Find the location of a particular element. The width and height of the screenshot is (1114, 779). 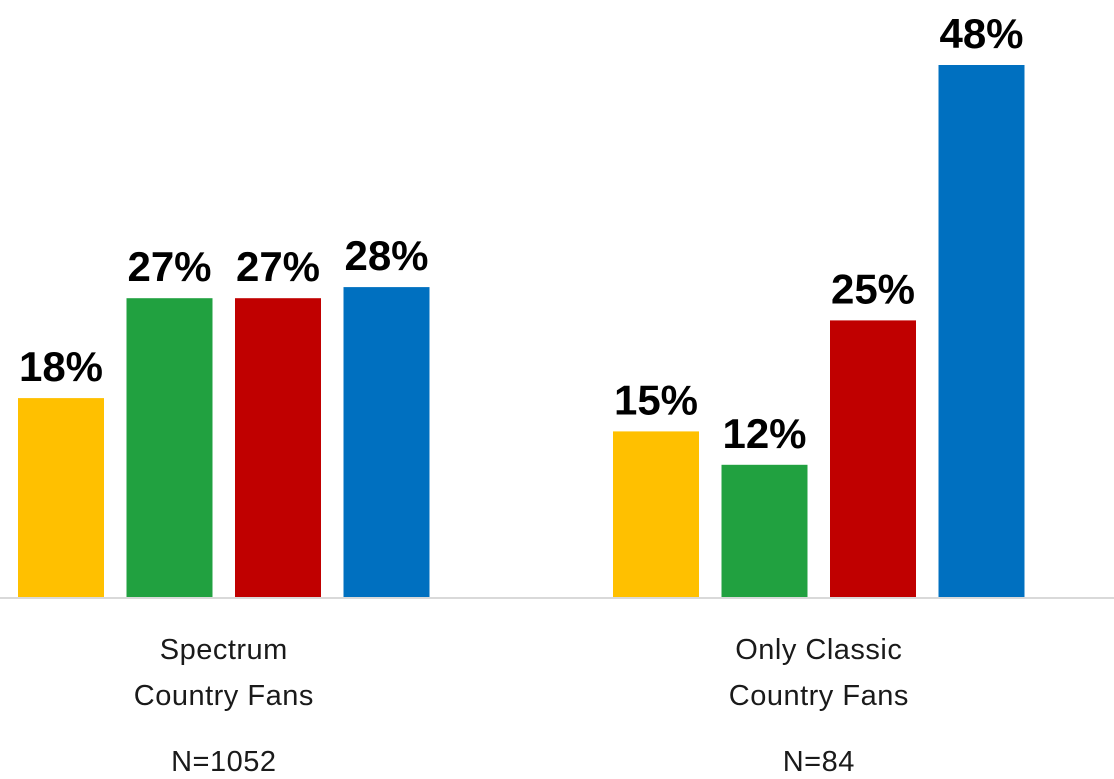

bar-group1-series1 is located at coordinates (61, 498).